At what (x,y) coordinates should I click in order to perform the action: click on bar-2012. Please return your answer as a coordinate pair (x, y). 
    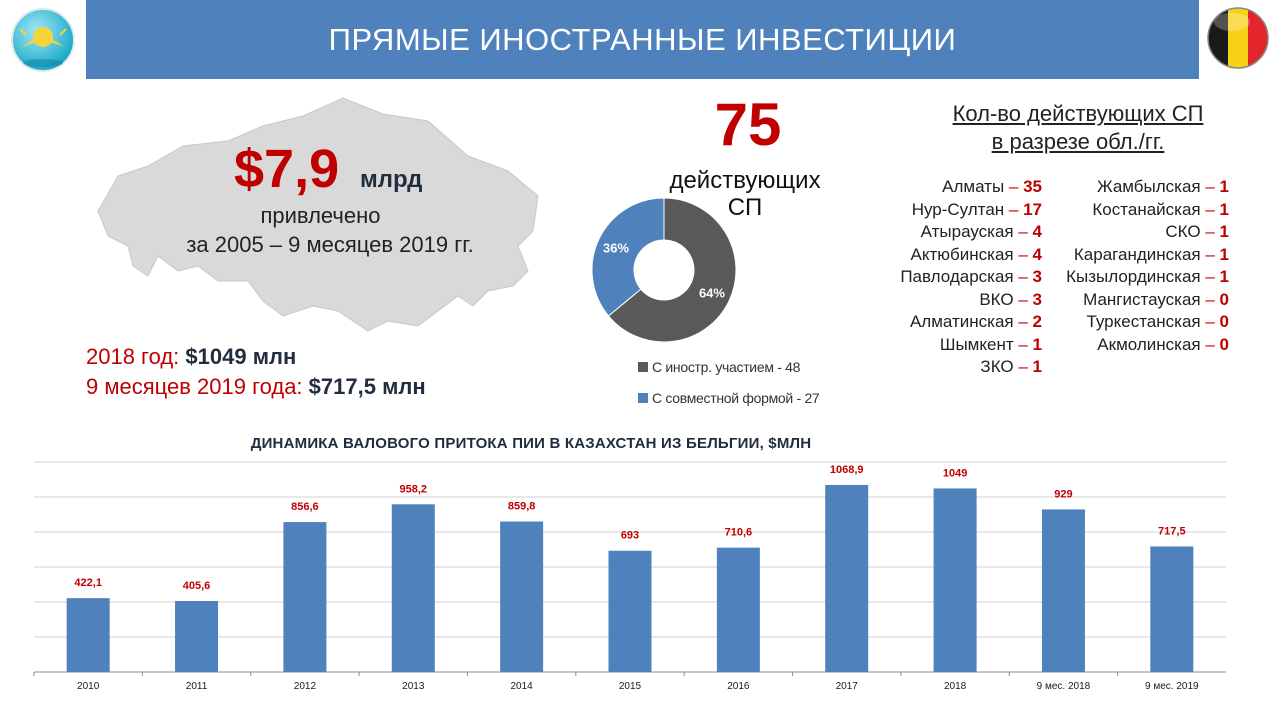
    Looking at the image, I should click on (305, 597).